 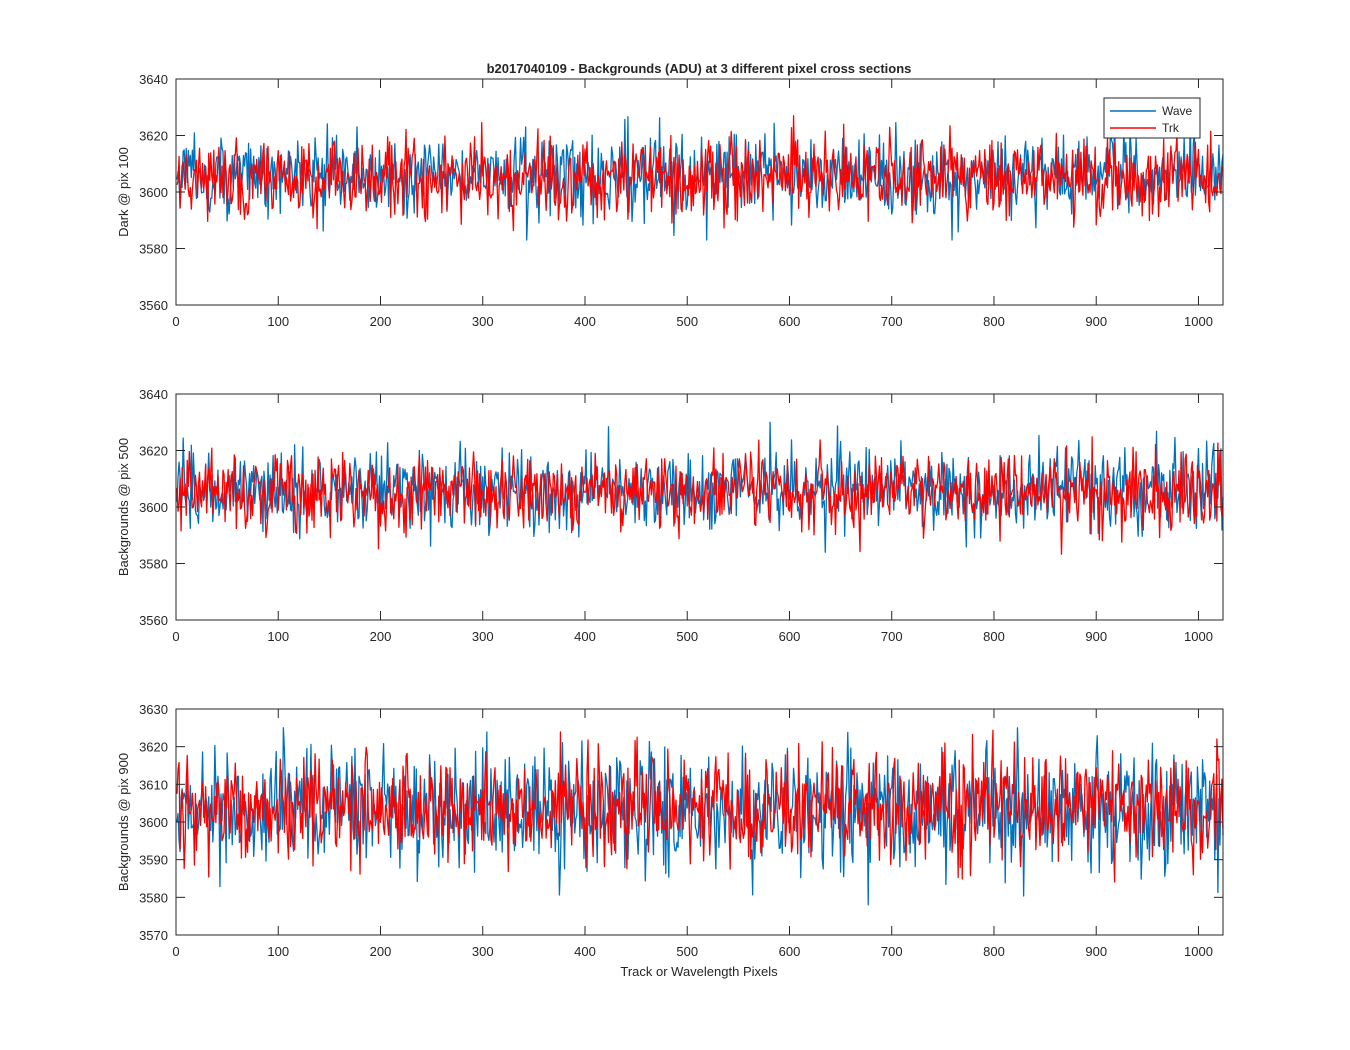 I want to click on y-axis-label: Dark @ pix 100, so click(x=123, y=192).